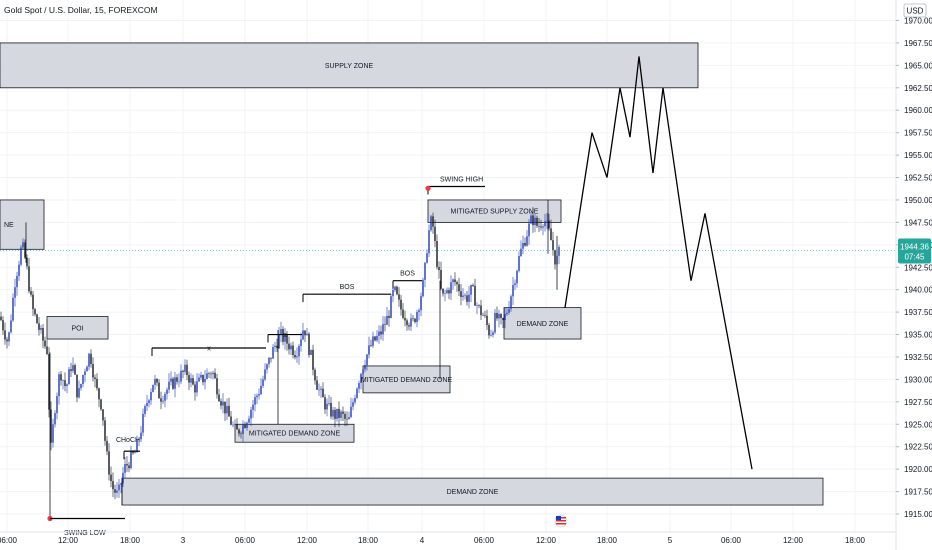  Describe the element at coordinates (915, 10) in the screenshot. I see `currency-button: USD` at that location.